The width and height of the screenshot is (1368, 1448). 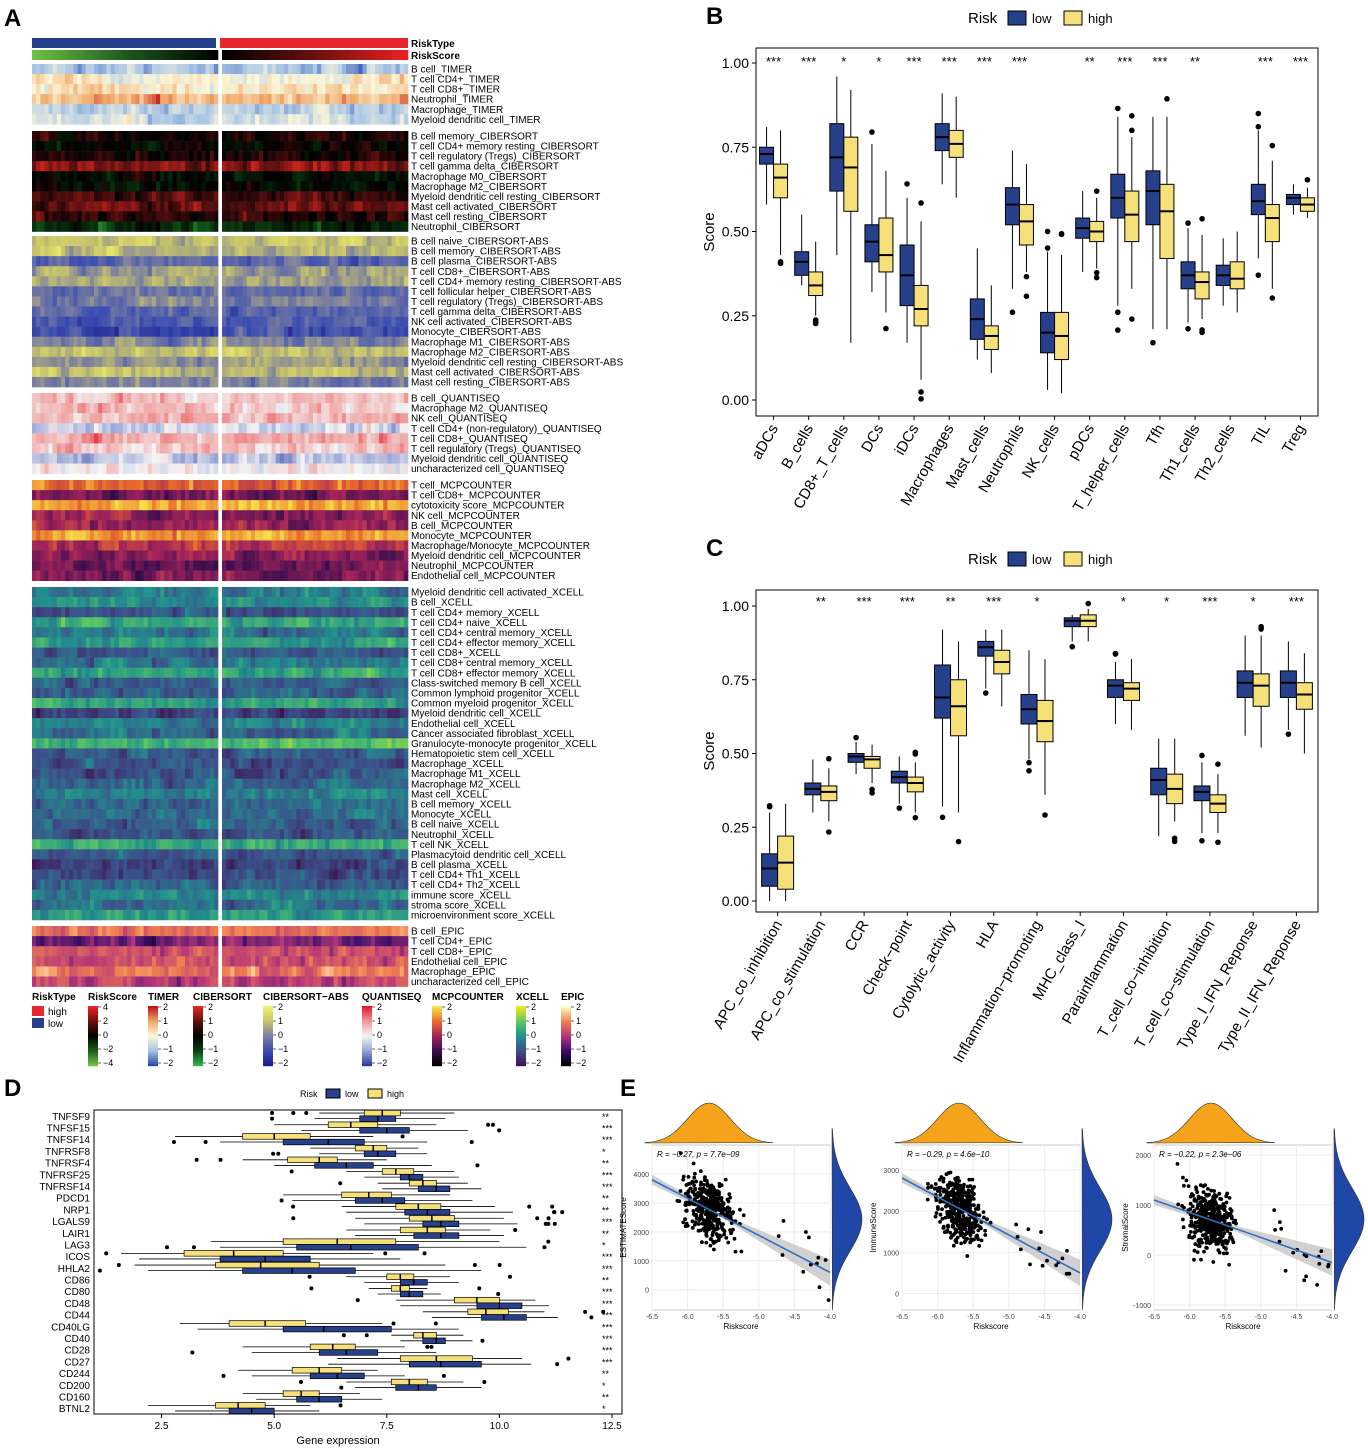 I want to click on heatmap-row-label: B cell_QUANTISEQ, so click(x=455, y=399).